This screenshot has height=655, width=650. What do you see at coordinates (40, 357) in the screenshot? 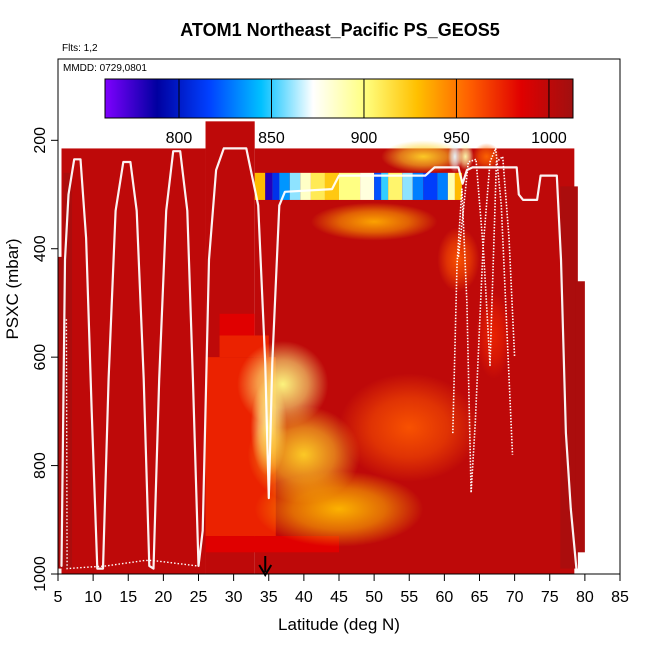
I see `y-tick-label: 600` at bounding box center [40, 357].